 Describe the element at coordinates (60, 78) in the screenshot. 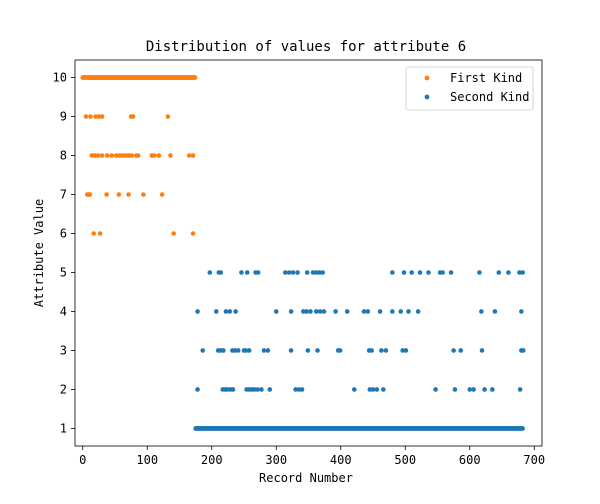

I see `y-tick-label: 10` at that location.